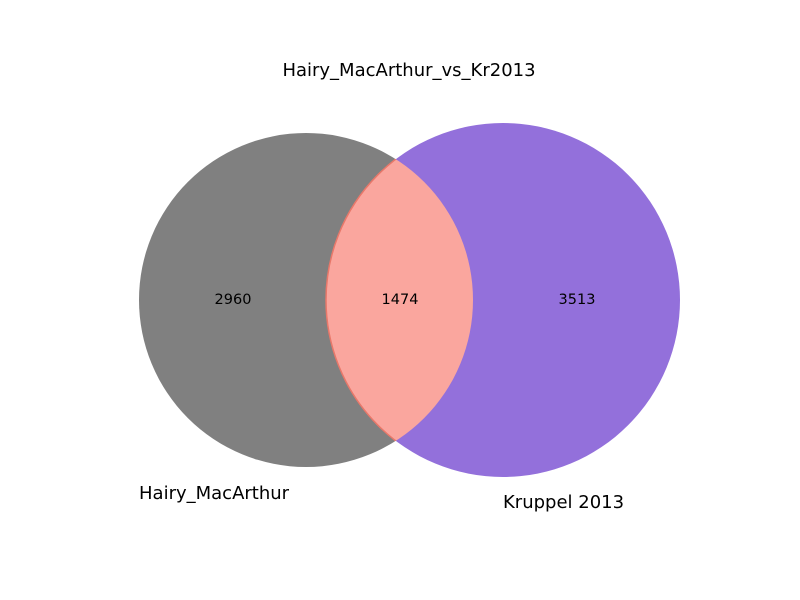 The image size is (800, 600). I want to click on set-b-label: Kruppel 2013, so click(563, 502).